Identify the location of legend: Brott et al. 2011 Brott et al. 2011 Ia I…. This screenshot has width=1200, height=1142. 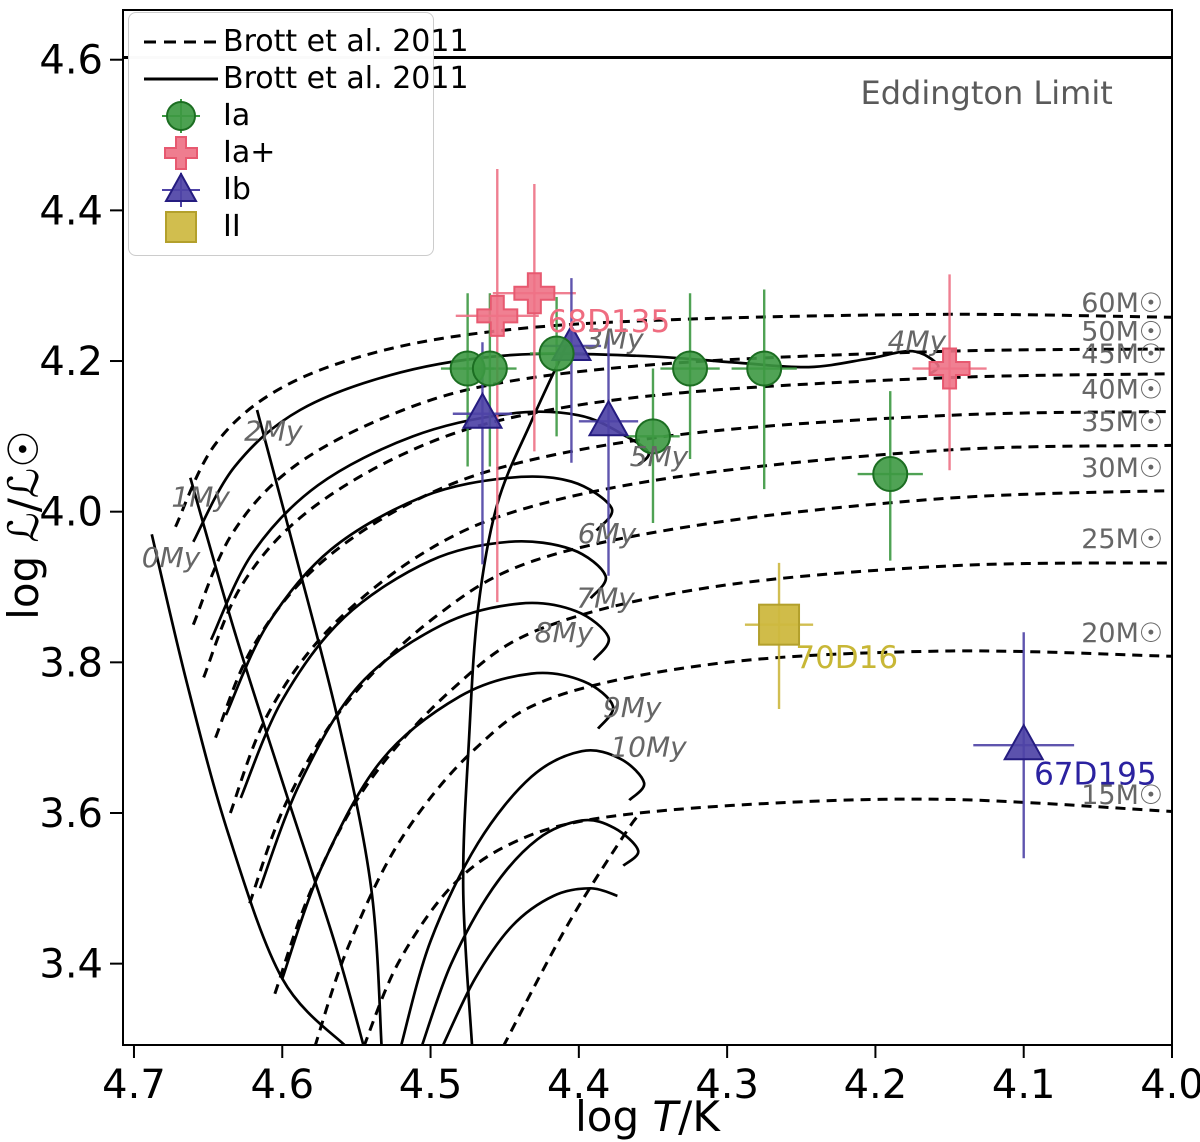
(298, 134).